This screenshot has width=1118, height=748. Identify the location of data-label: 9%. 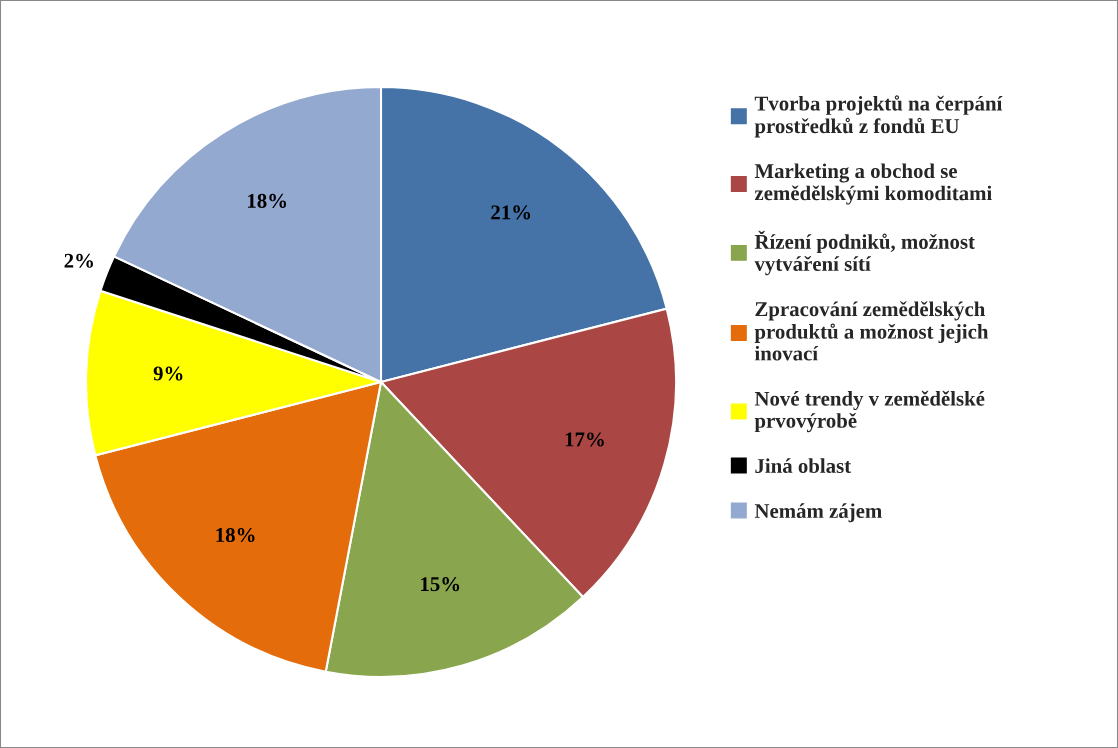
(168, 373).